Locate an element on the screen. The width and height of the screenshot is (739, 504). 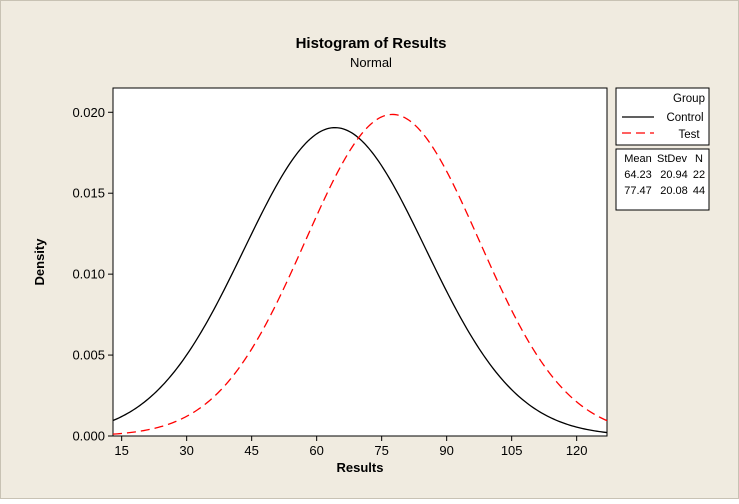
x-tick-label: 60 is located at coordinates (316, 450).